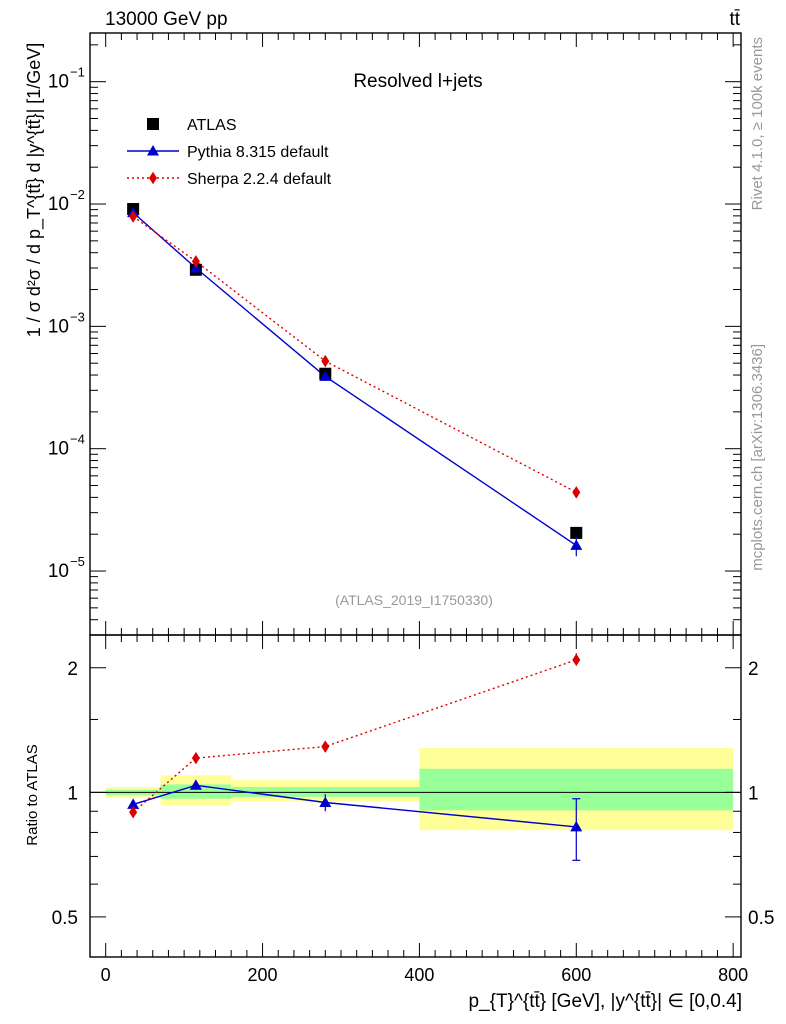 The height and width of the screenshot is (1024, 786). Describe the element at coordinates (258, 152) in the screenshot. I see `legend-label: Pythia 8.315 default` at that location.